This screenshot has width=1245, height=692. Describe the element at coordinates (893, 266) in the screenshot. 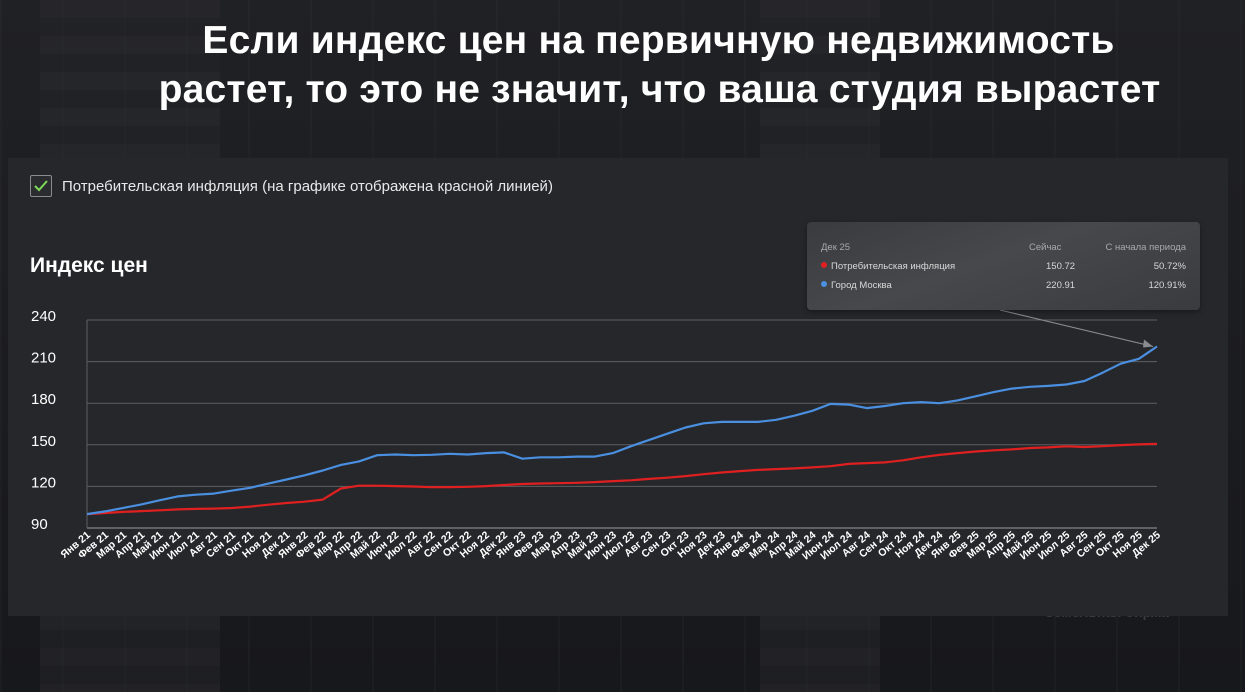

I see `tooltip-row-name: Потребительская инфляция` at that location.